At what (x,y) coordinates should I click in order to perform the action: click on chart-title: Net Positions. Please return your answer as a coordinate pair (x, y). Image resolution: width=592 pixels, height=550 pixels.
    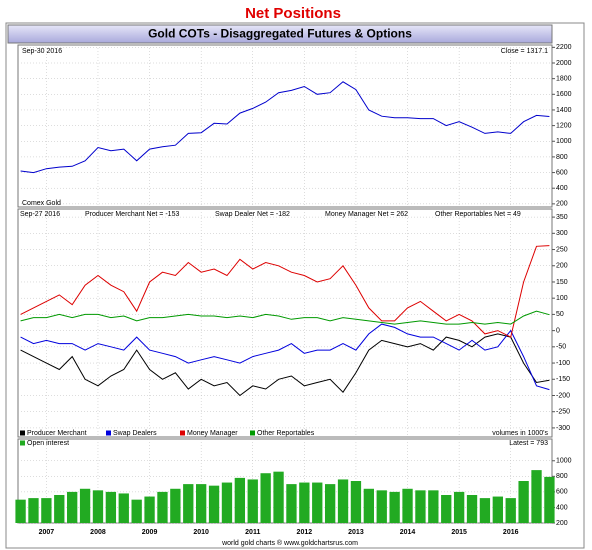
    Looking at the image, I should click on (293, 13).